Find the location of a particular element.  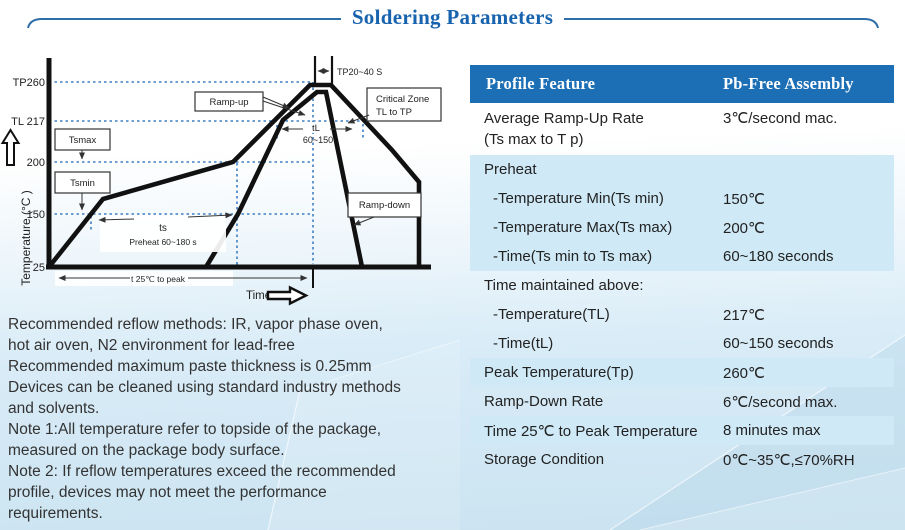

tl-label: tL is located at coordinates (316, 128).